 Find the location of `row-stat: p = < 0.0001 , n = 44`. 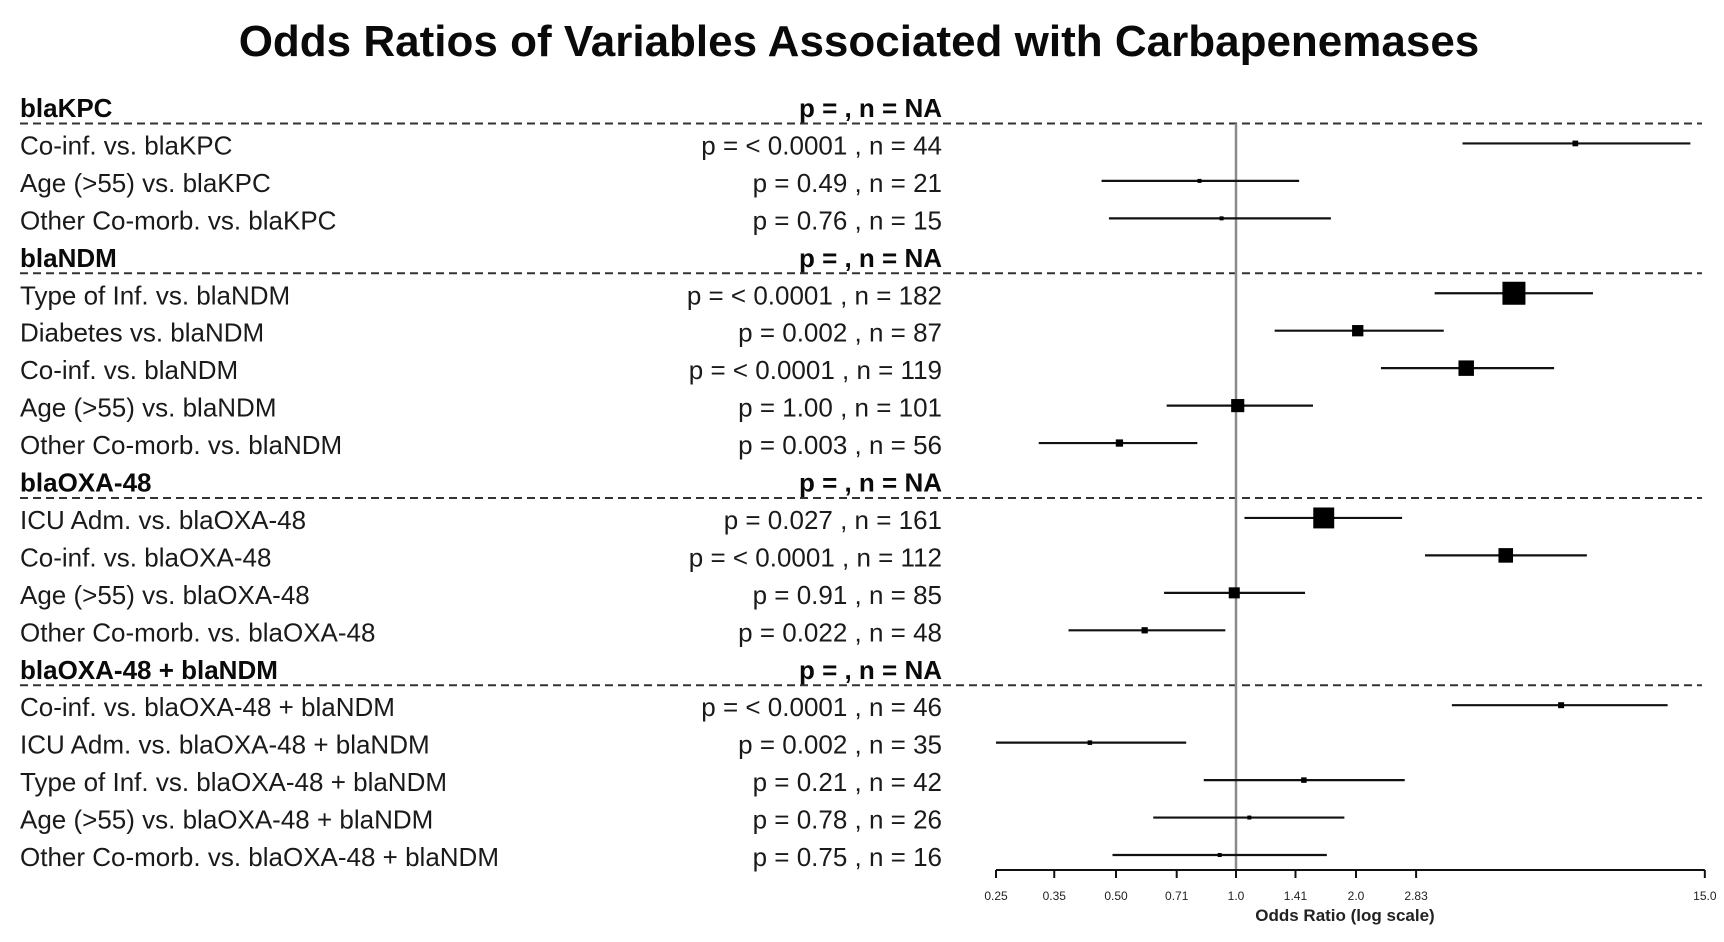

row-stat: p = < 0.0001 , n = 44 is located at coordinates (821, 145).